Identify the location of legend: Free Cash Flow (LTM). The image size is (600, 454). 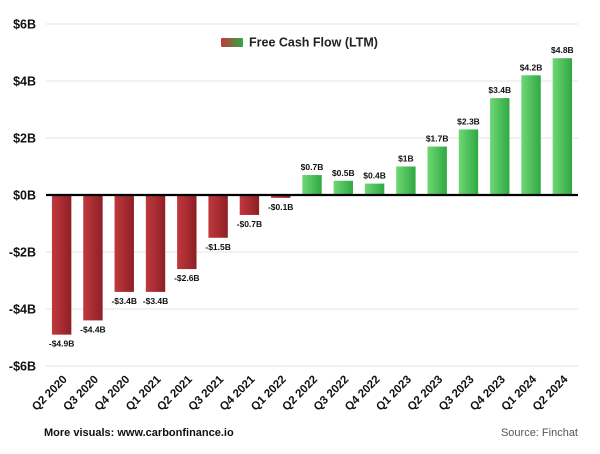
(299, 43).